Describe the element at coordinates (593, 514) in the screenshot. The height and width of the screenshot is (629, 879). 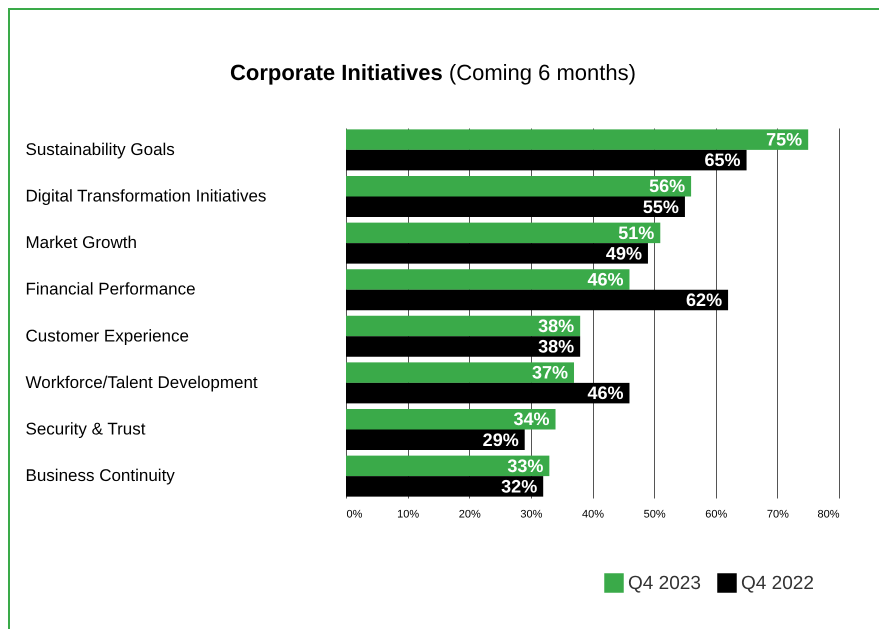
I see `x-tick-label: 40%` at that location.